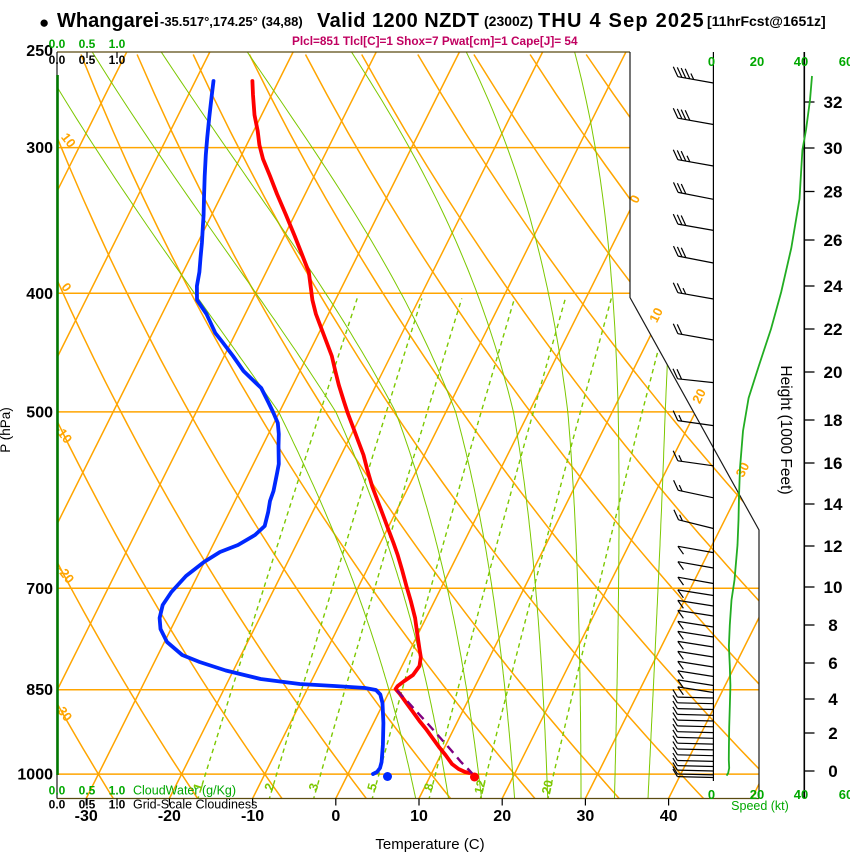 The height and width of the screenshot is (860, 850). I want to click on svg-text: 16, so click(833, 463).